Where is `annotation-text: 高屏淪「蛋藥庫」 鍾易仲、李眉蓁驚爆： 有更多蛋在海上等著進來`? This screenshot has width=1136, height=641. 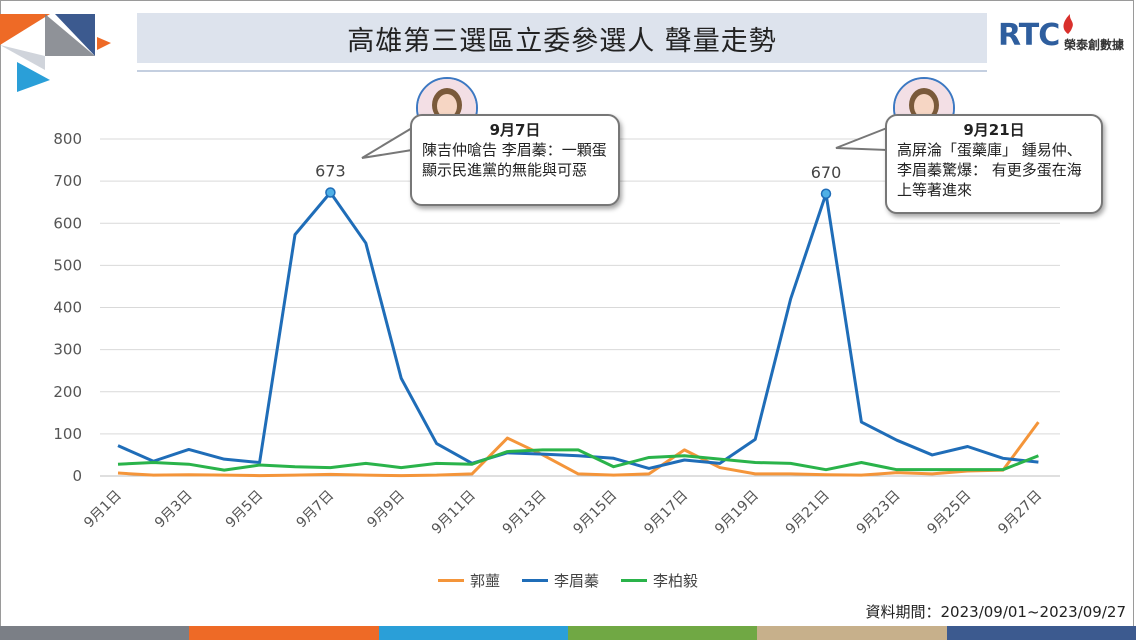 annotation-text: 高屏淪「蛋藥庫」 鍾易仲、李眉蓁驚爆： 有更多蛋在海上等著進來 is located at coordinates (989, 170).